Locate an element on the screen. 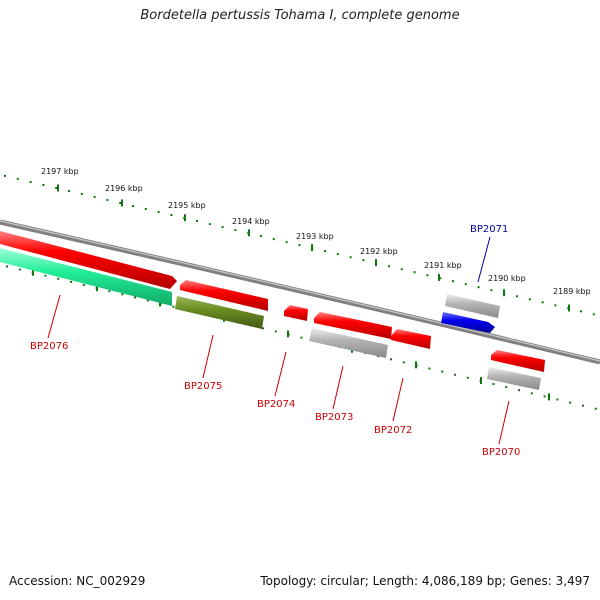 The image size is (600, 600). gene-bp2070-grey-feature is located at coordinates (514, 378).